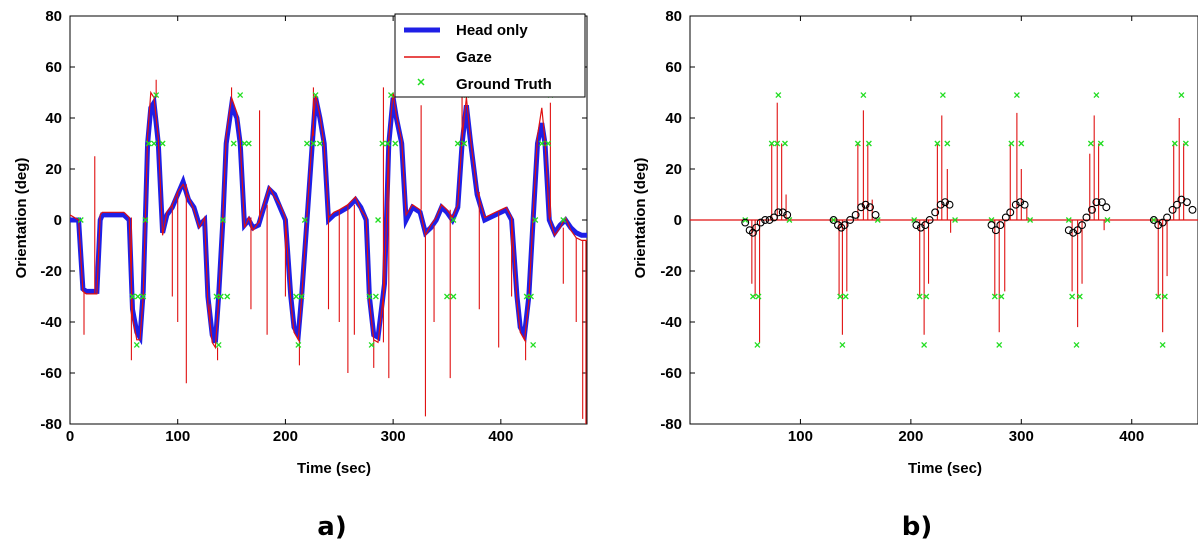 The height and width of the screenshot is (550, 1198). I want to click on panel-label-a: a), so click(331, 527).